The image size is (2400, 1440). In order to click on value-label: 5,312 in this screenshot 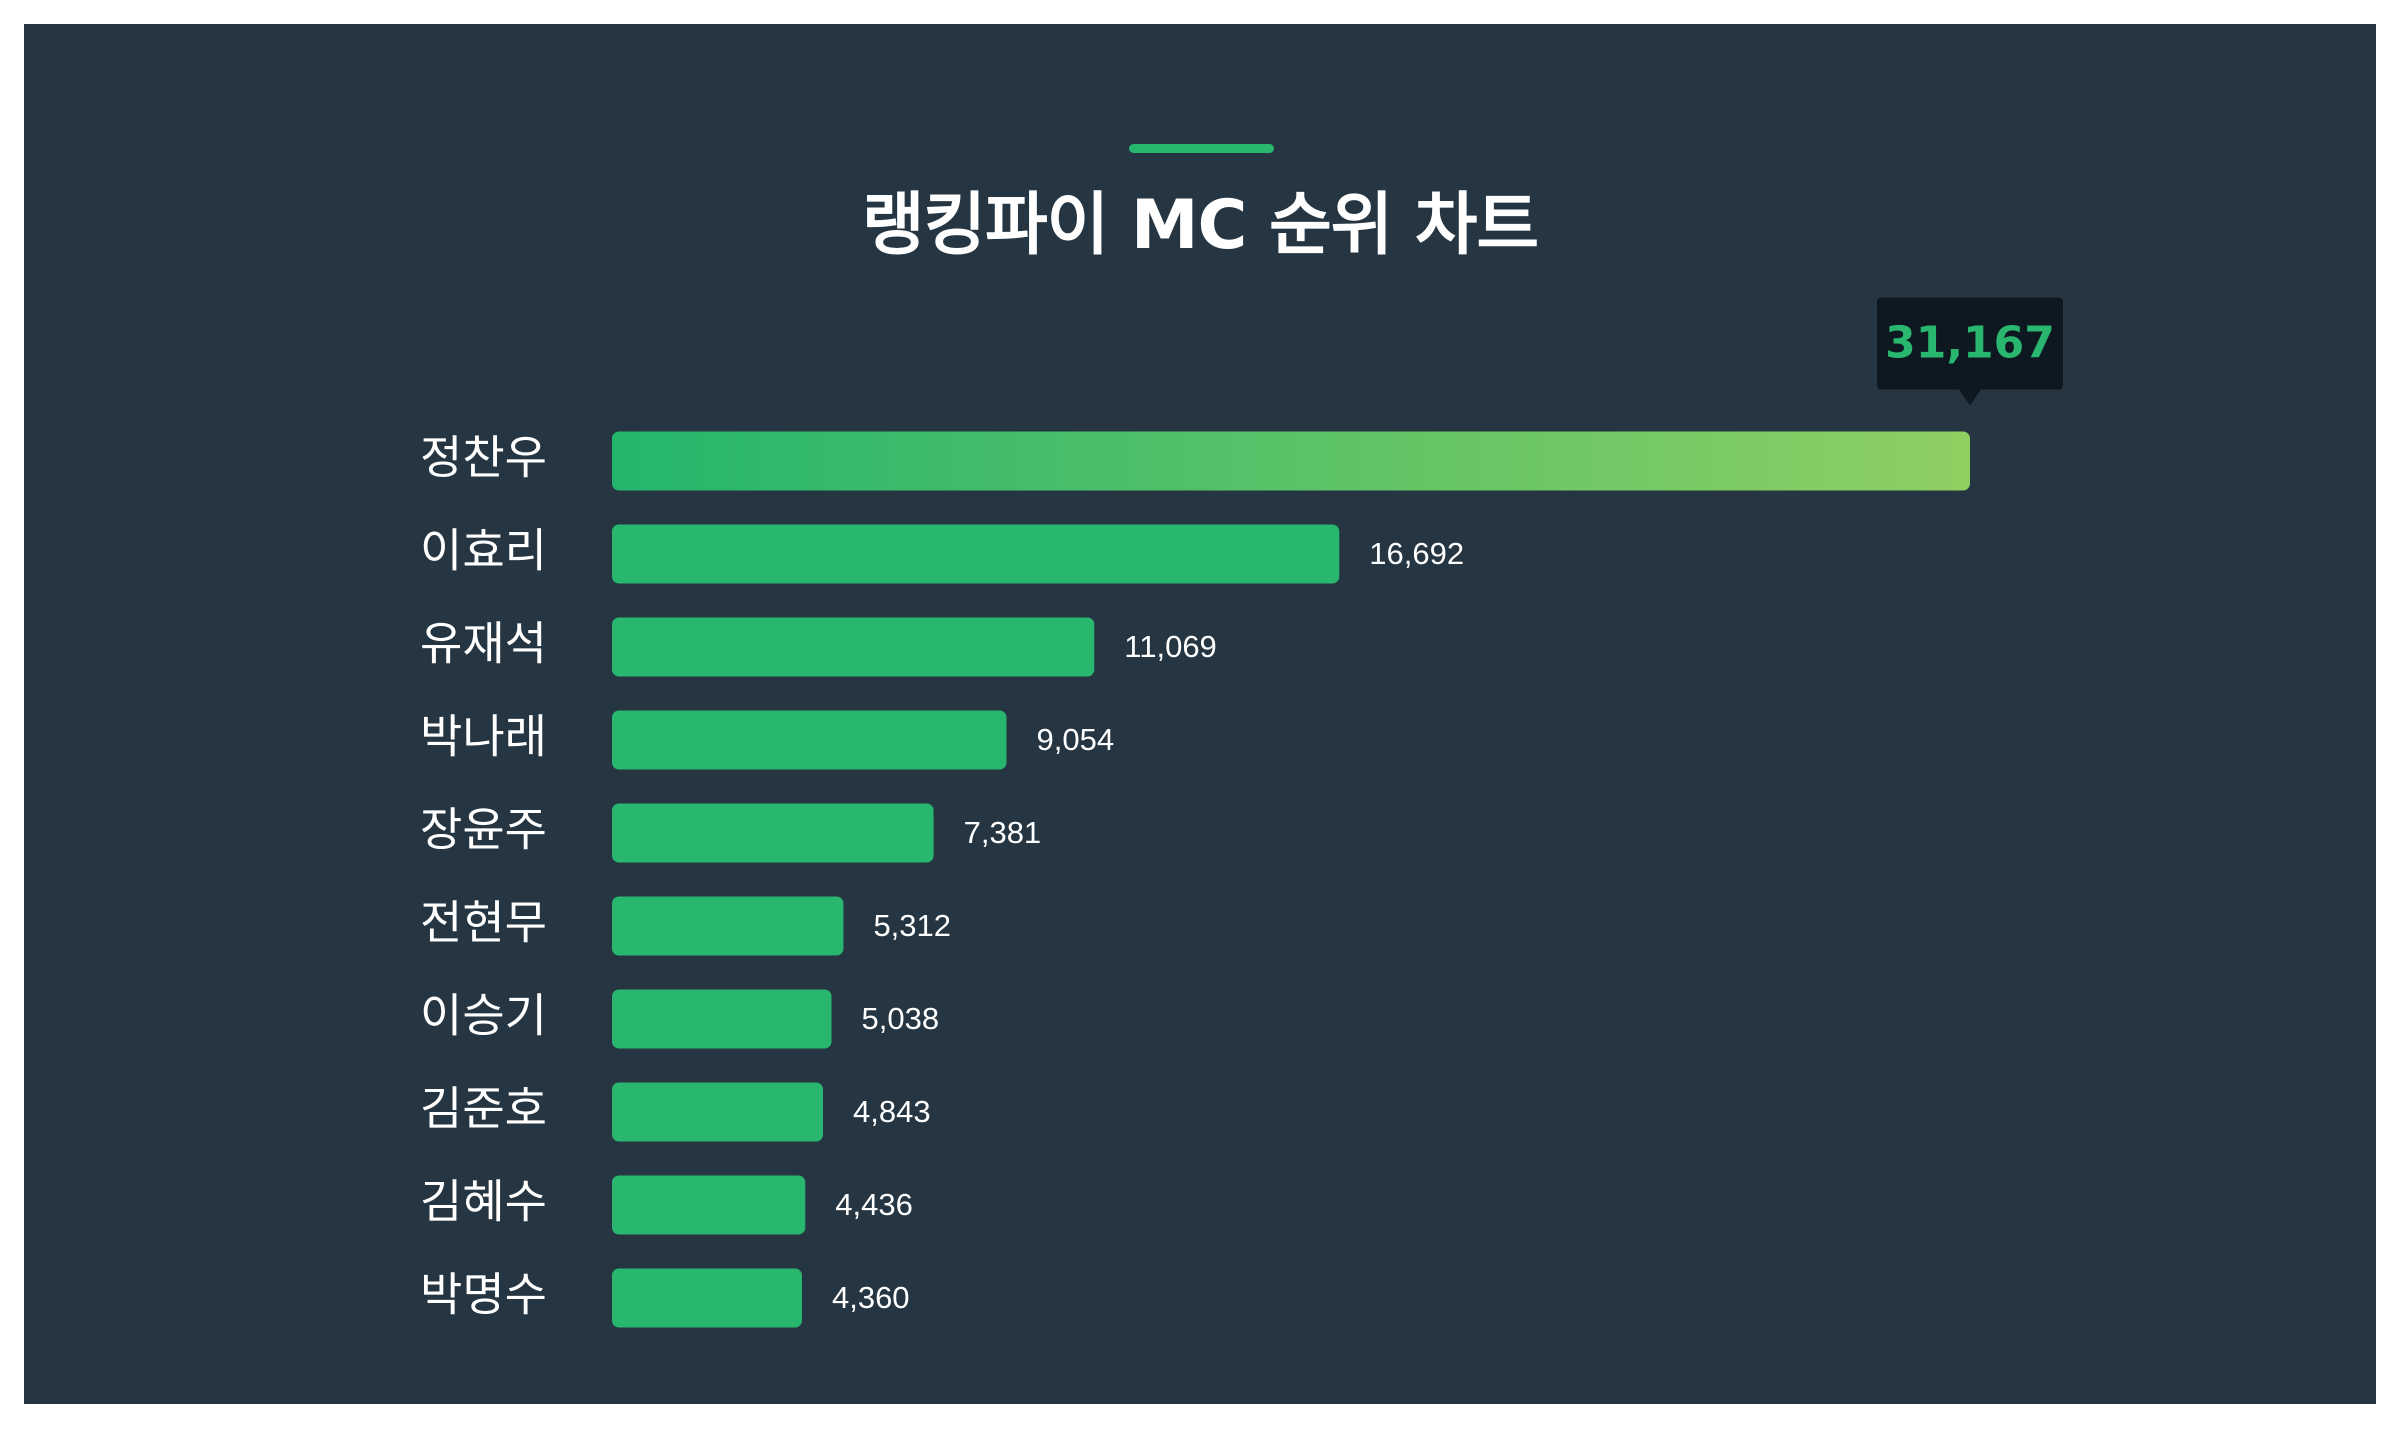, I will do `click(912, 925)`.